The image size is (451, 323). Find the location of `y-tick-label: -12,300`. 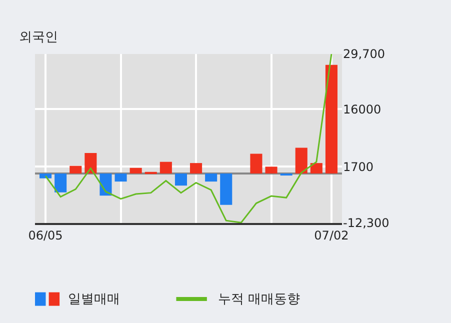

y-tick-label: -12,300 is located at coordinates (366, 223).